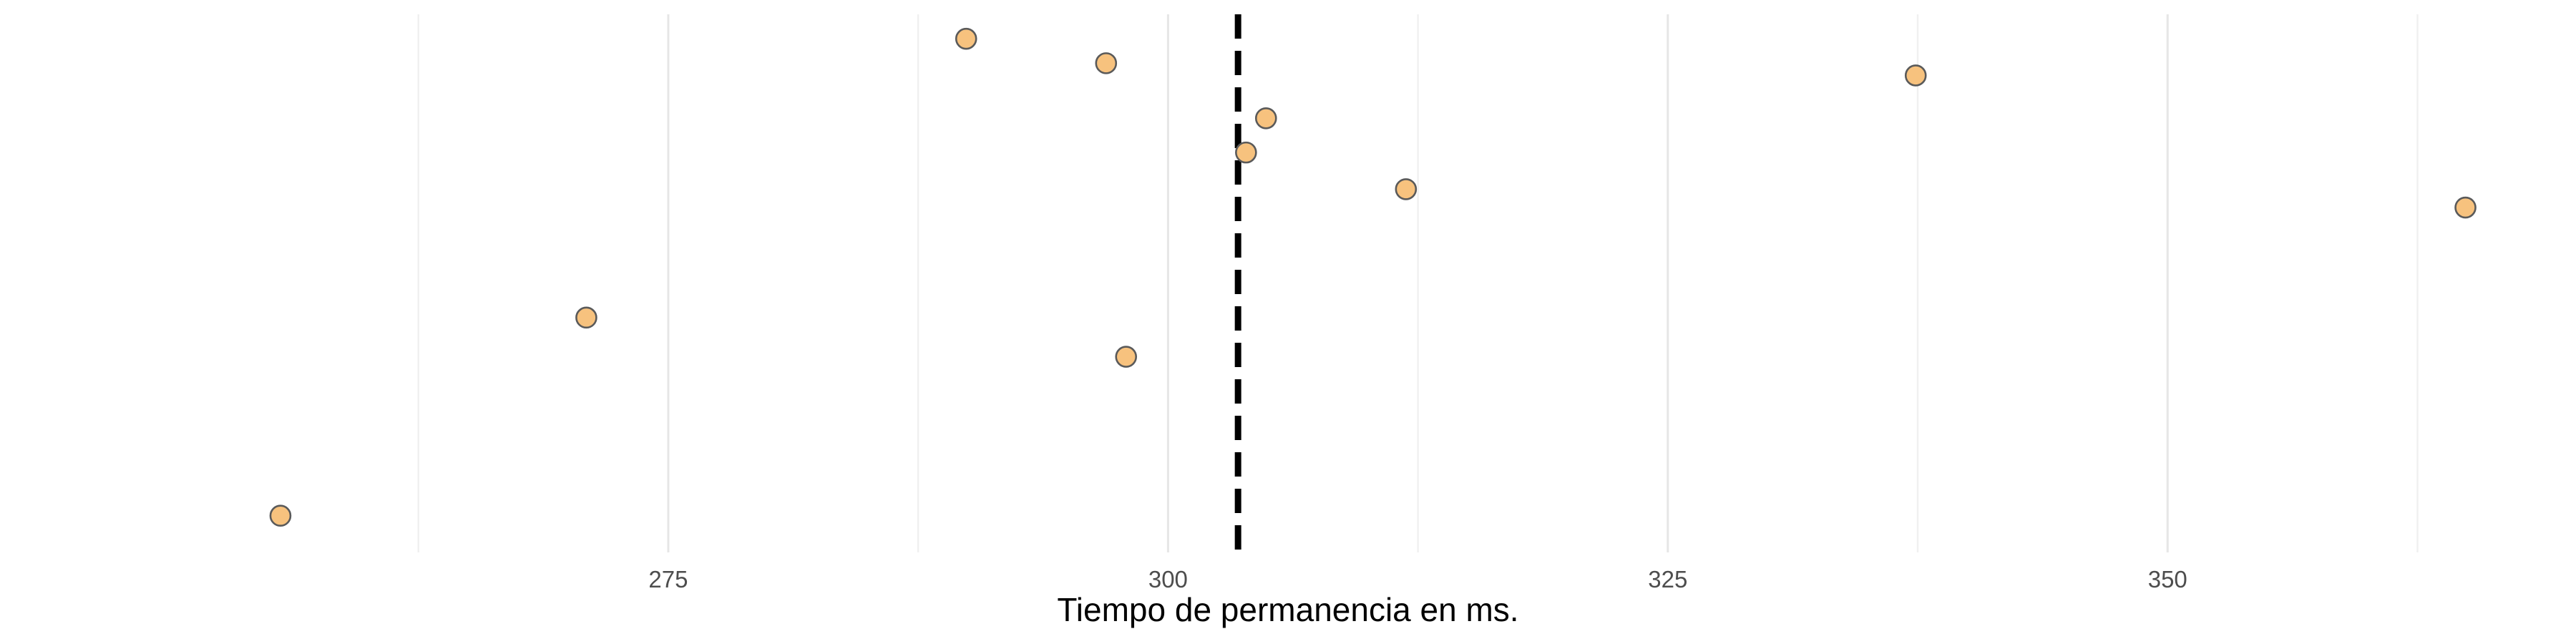 This screenshot has width=2576, height=644. I want to click on x-tick-label: 350, so click(2167, 579).